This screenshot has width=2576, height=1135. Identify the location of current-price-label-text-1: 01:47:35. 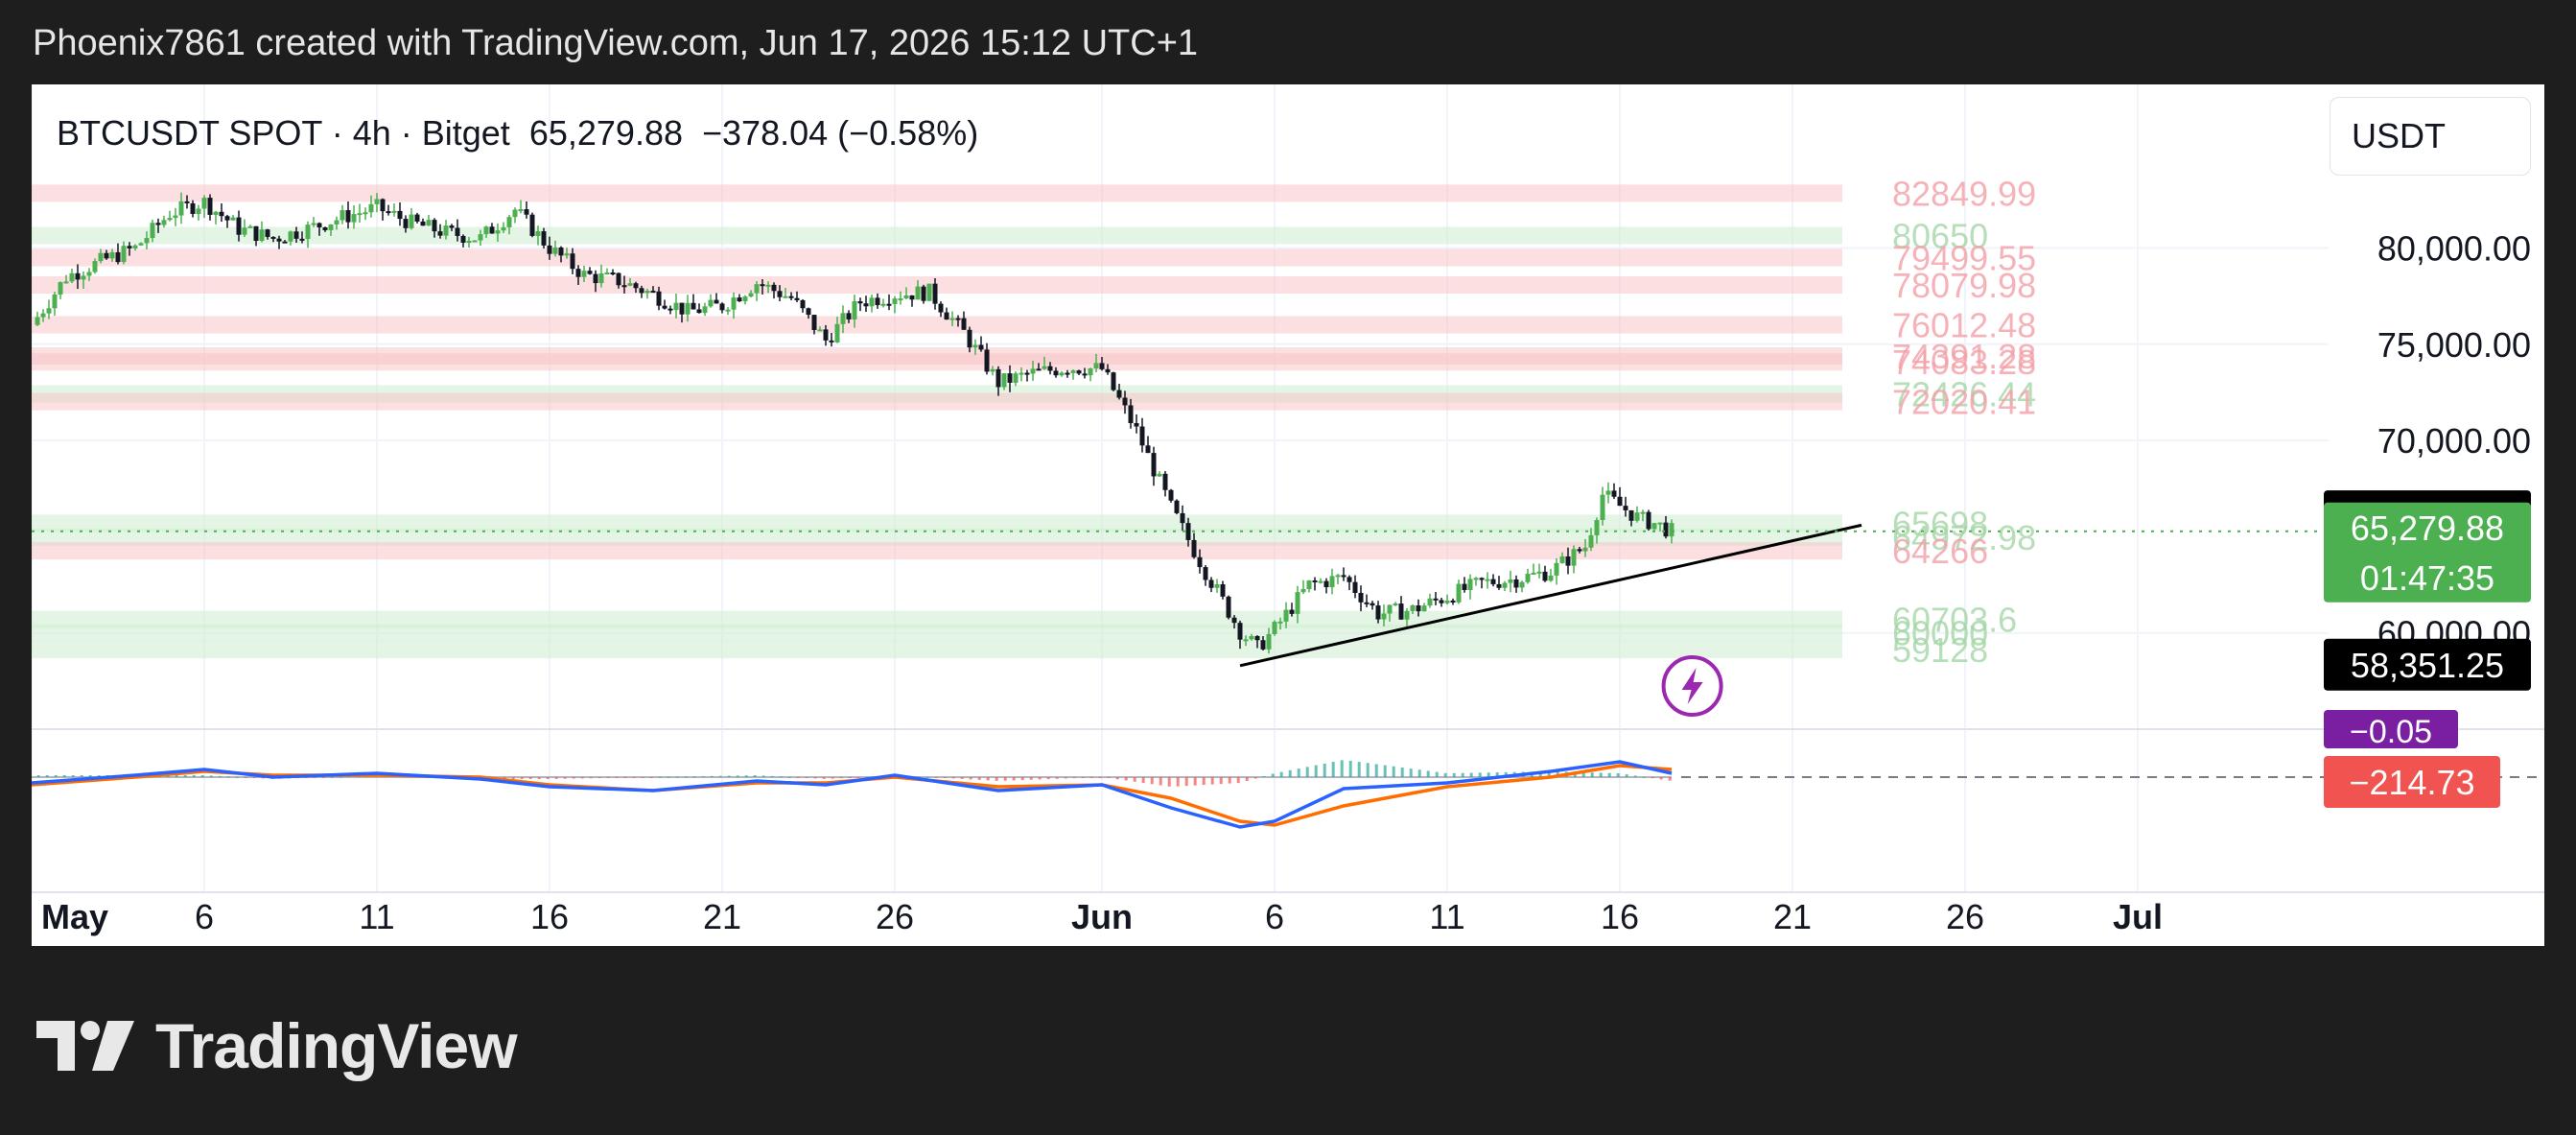
(2427, 578).